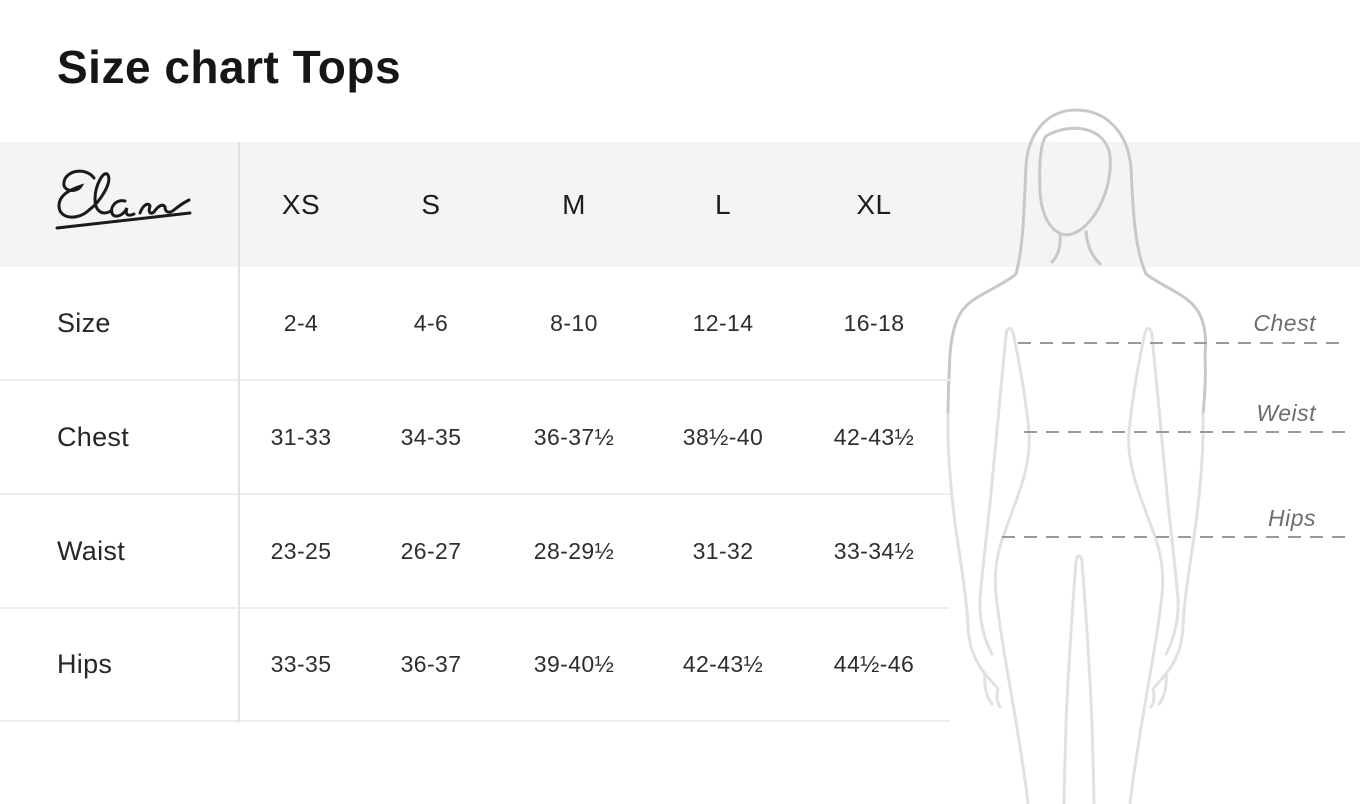 Image resolution: width=1360 pixels, height=804 pixels. Describe the element at coordinates (723, 550) in the screenshot. I see `waist-l: 31-32` at that location.